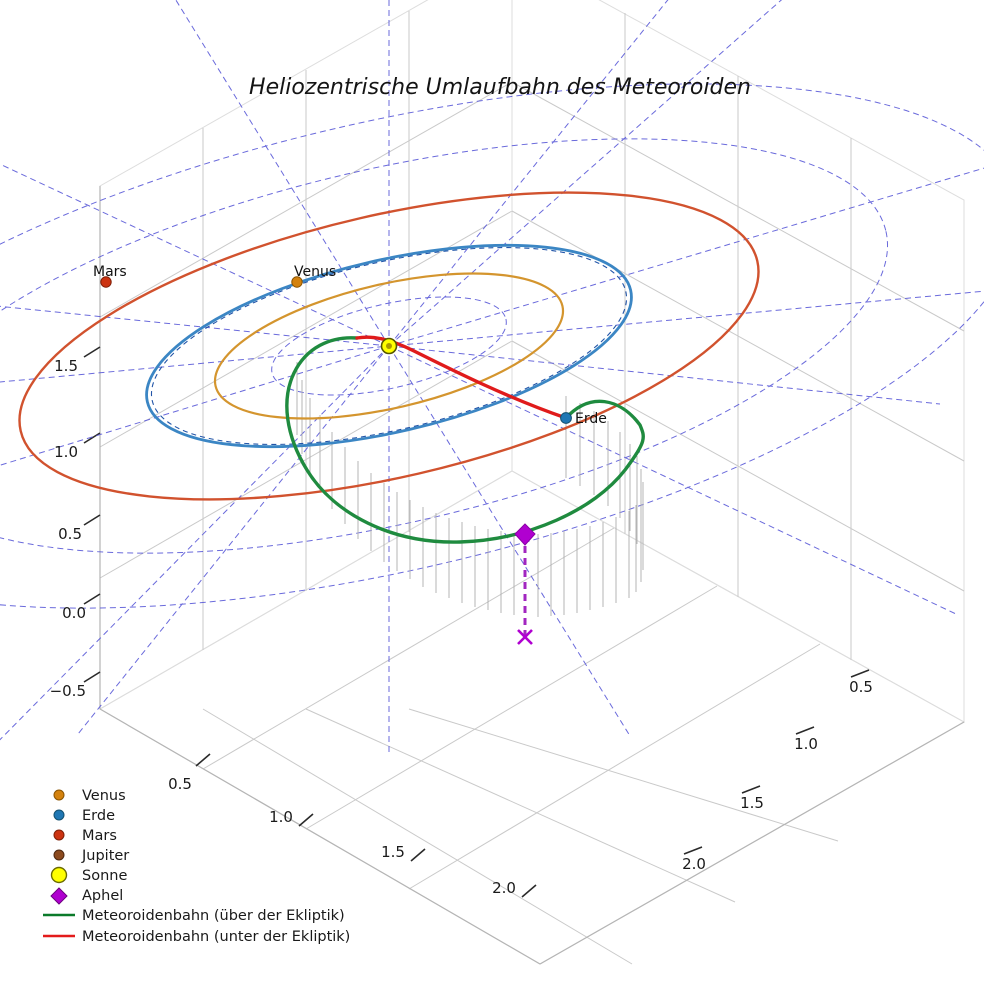  Describe the element at coordinates (70, 534) in the screenshot. I see `z-tick-2: 0.5` at that location.